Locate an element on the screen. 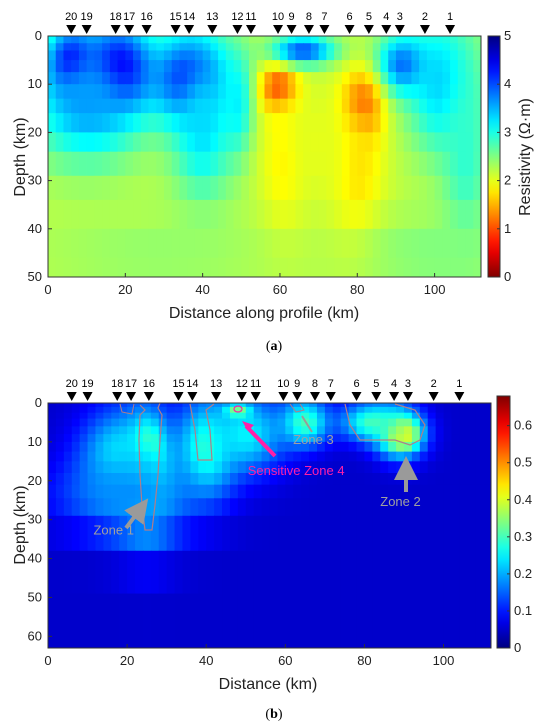 This screenshot has height=724, width=550. colorbar-b-ticks: 00.10.20.30.40.50.6 is located at coordinates (519, 536).